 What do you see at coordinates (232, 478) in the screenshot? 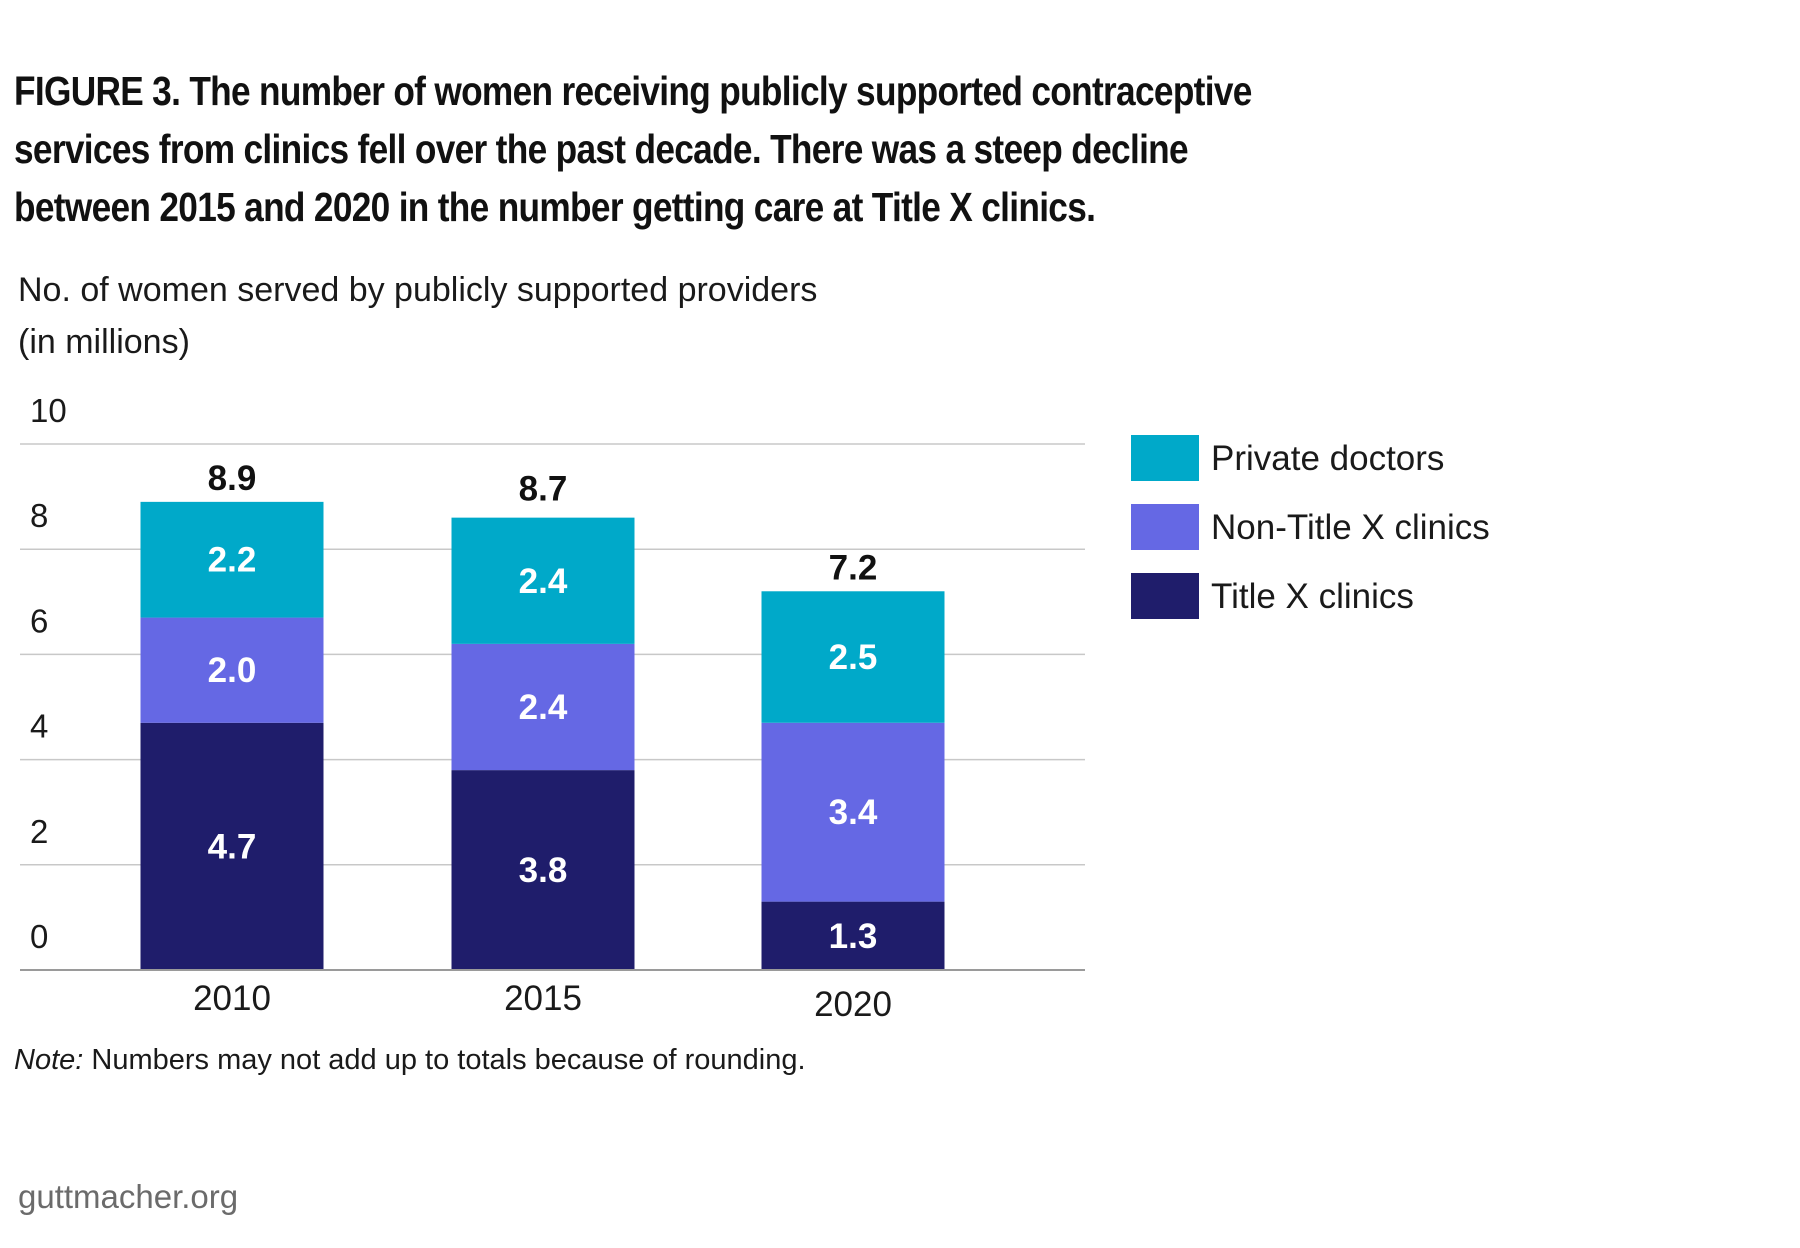
I see `total-label: 8.9` at bounding box center [232, 478].